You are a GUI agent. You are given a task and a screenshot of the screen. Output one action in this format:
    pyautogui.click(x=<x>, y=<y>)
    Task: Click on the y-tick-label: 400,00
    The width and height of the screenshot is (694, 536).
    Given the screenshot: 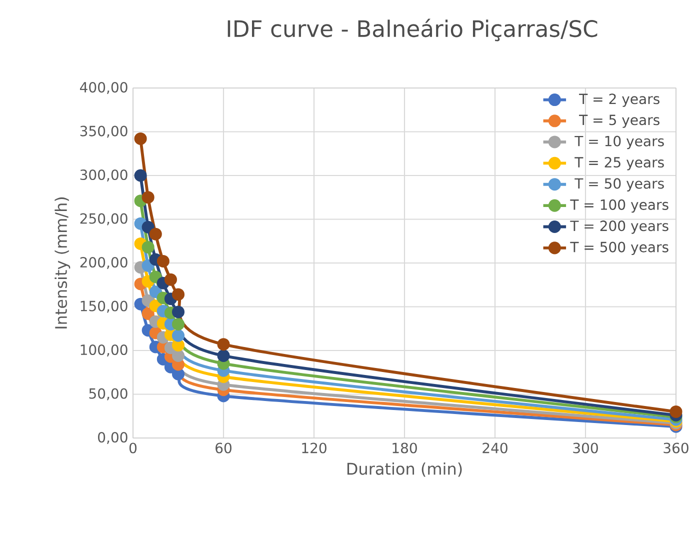 What is the action you would take?
    pyautogui.click(x=104, y=88)
    